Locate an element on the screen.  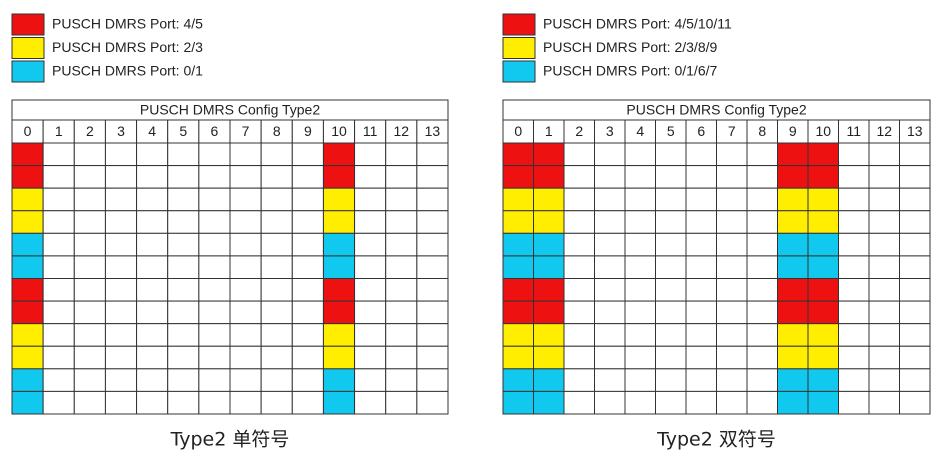
column-header: 6 is located at coordinates (701, 131).